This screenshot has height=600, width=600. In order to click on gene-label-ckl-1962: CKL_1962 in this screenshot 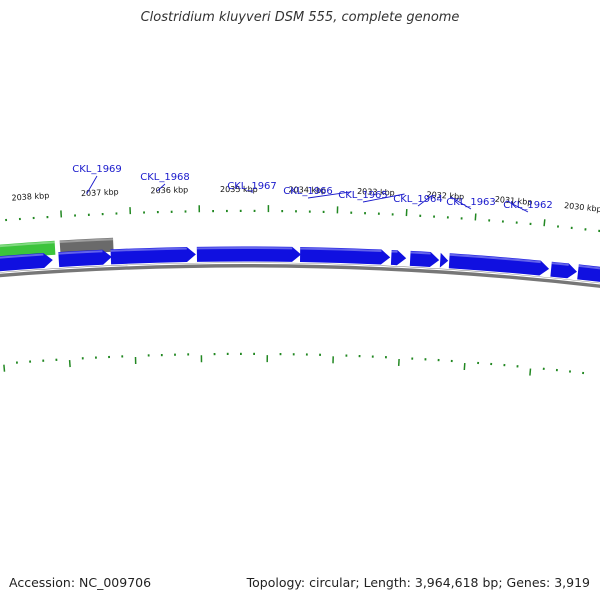, I will do `click(528, 205)`.